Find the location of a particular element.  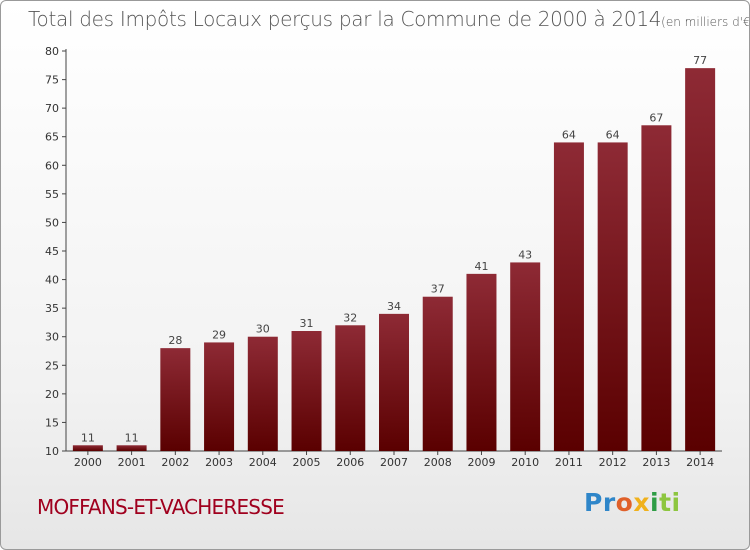

bar-value-label: 43 is located at coordinates (525, 254).